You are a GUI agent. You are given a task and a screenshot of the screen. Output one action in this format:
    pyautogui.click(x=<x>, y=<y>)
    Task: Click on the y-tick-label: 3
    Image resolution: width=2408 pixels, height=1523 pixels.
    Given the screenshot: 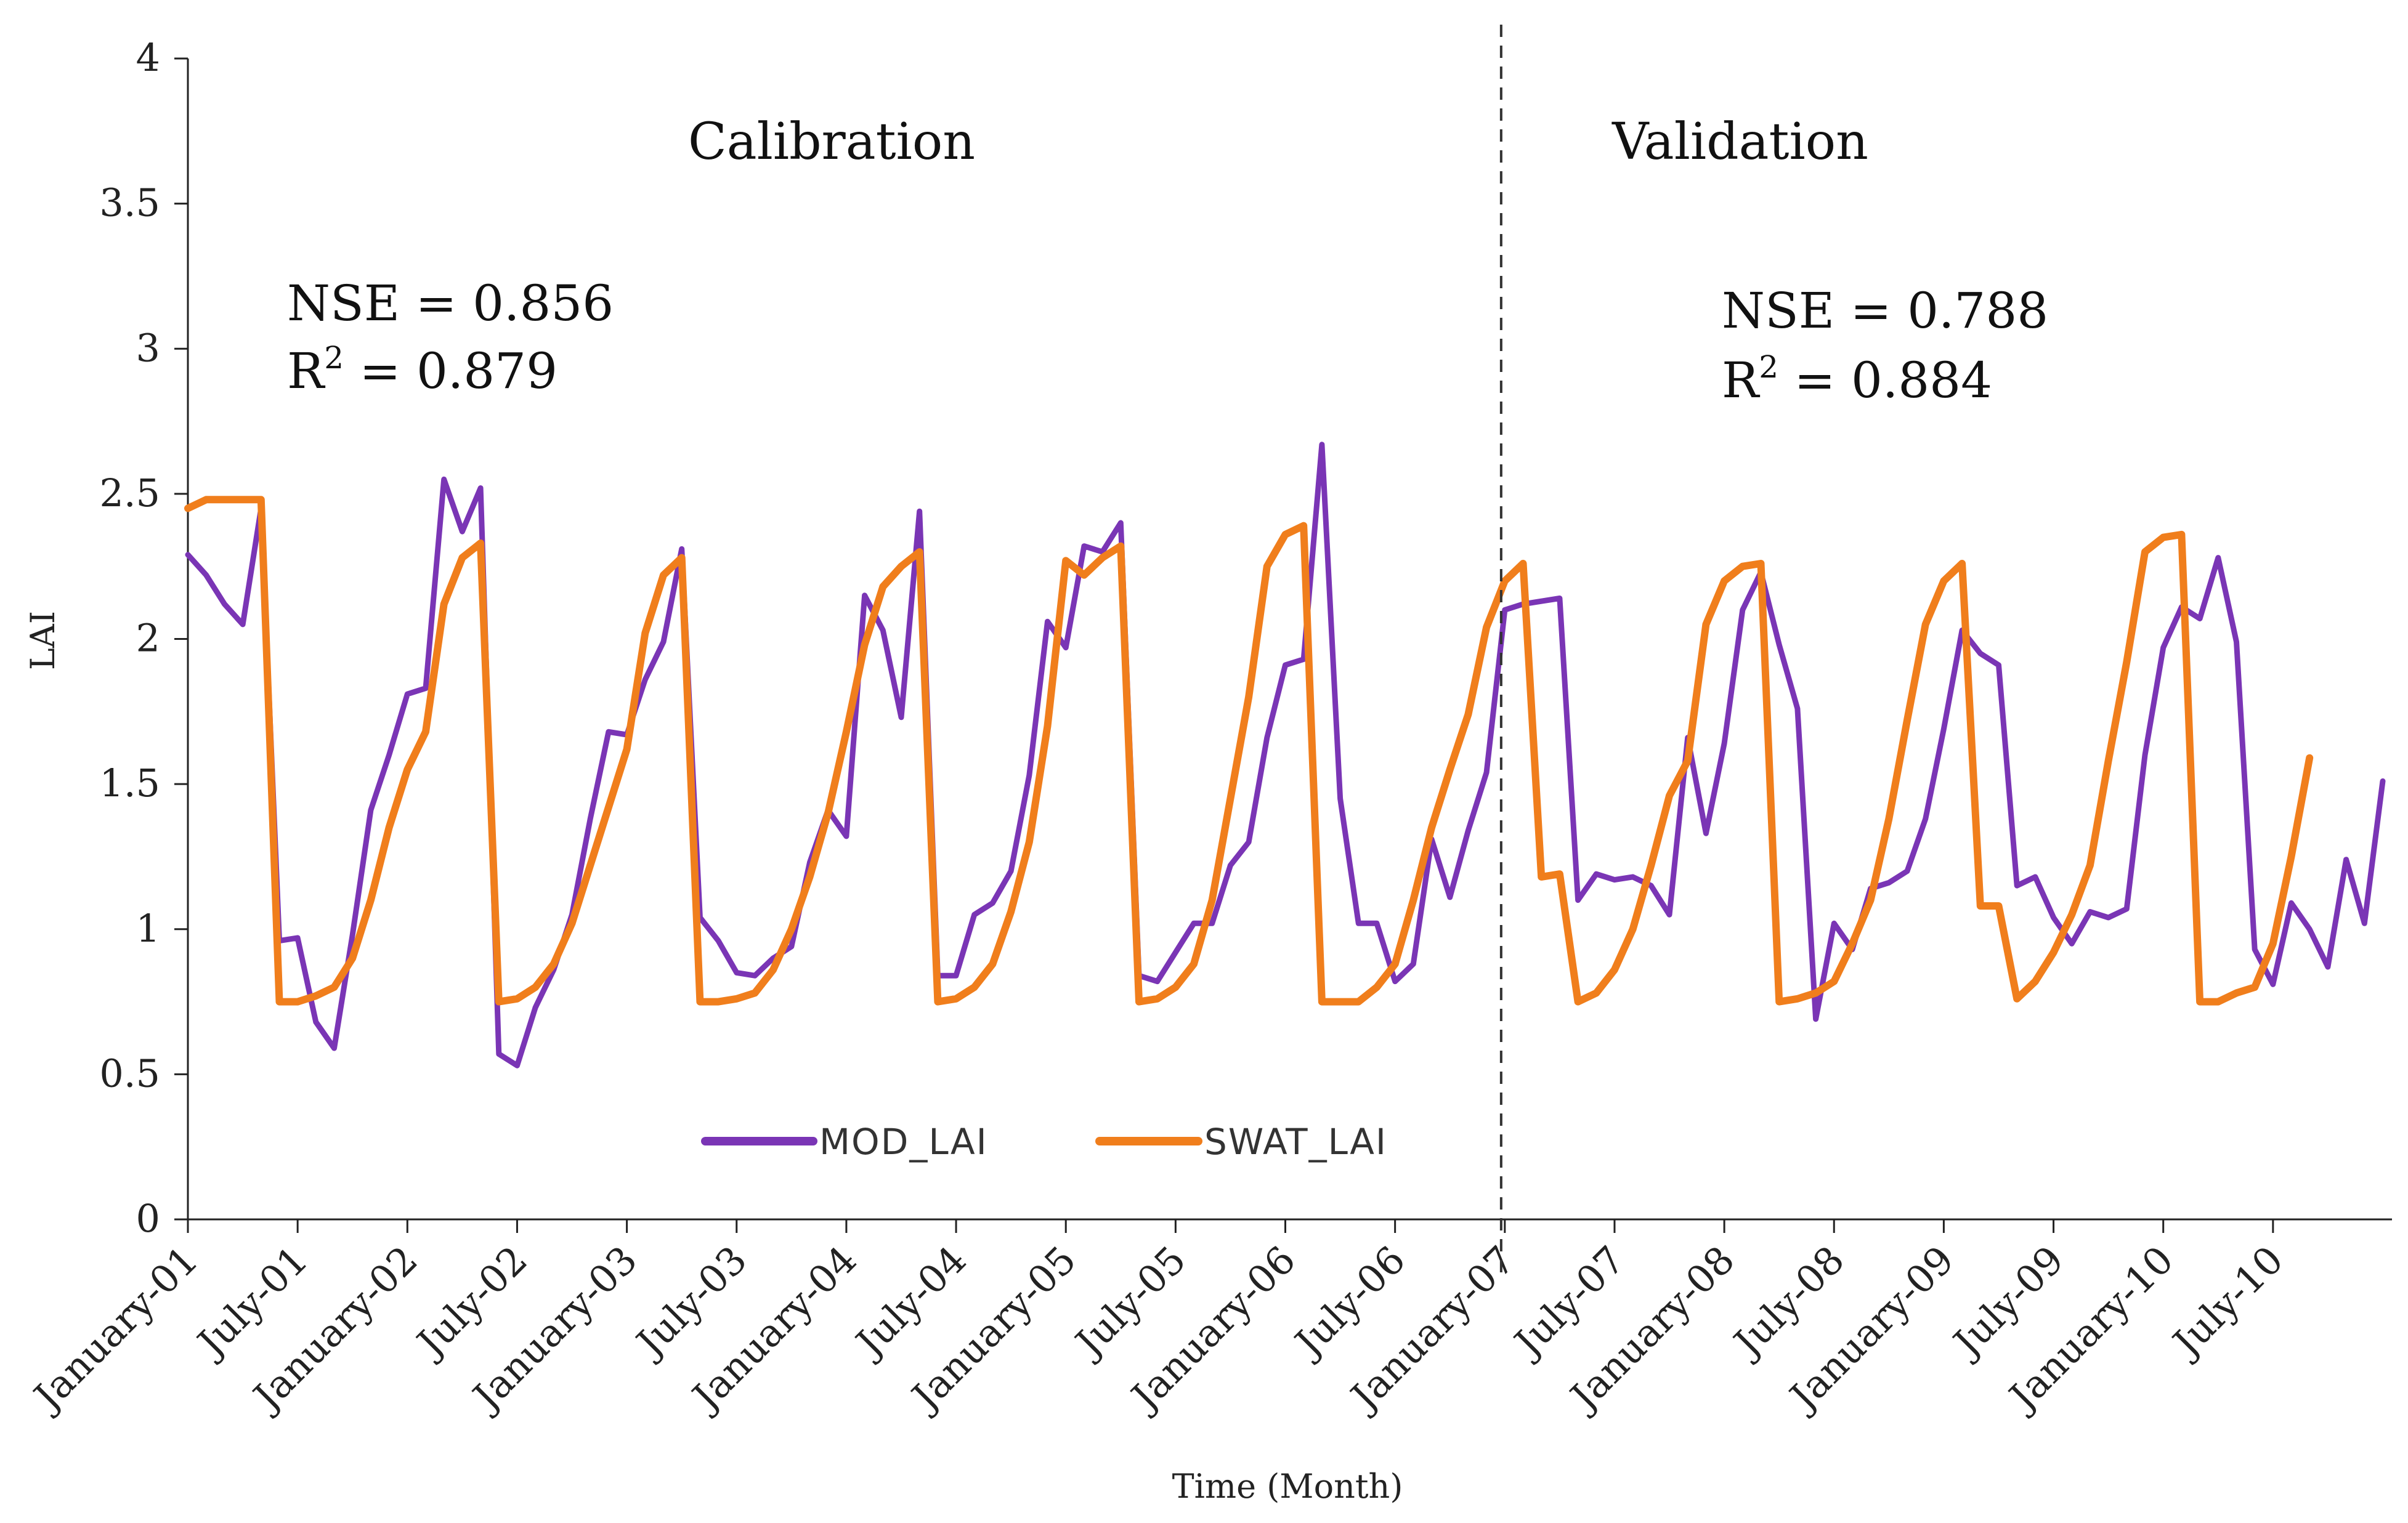 What is the action you would take?
    pyautogui.click(x=148, y=348)
    